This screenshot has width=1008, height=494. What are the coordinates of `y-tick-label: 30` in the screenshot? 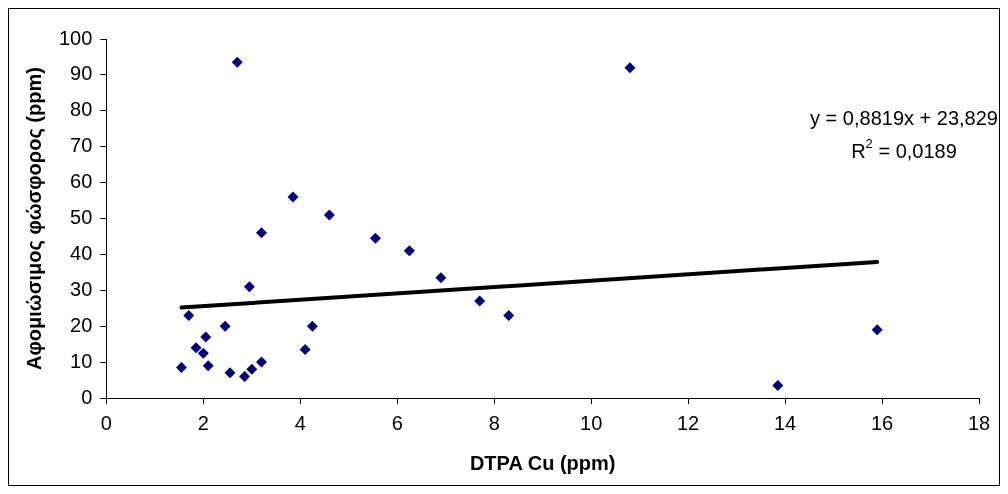 It's located at (81, 288).